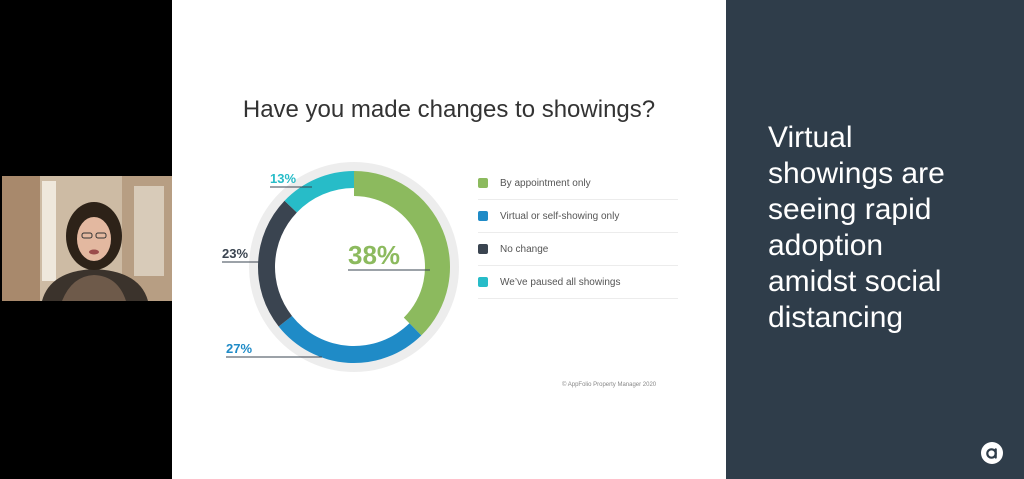  I want to click on slice-label-virtual: 27%, so click(239, 348).